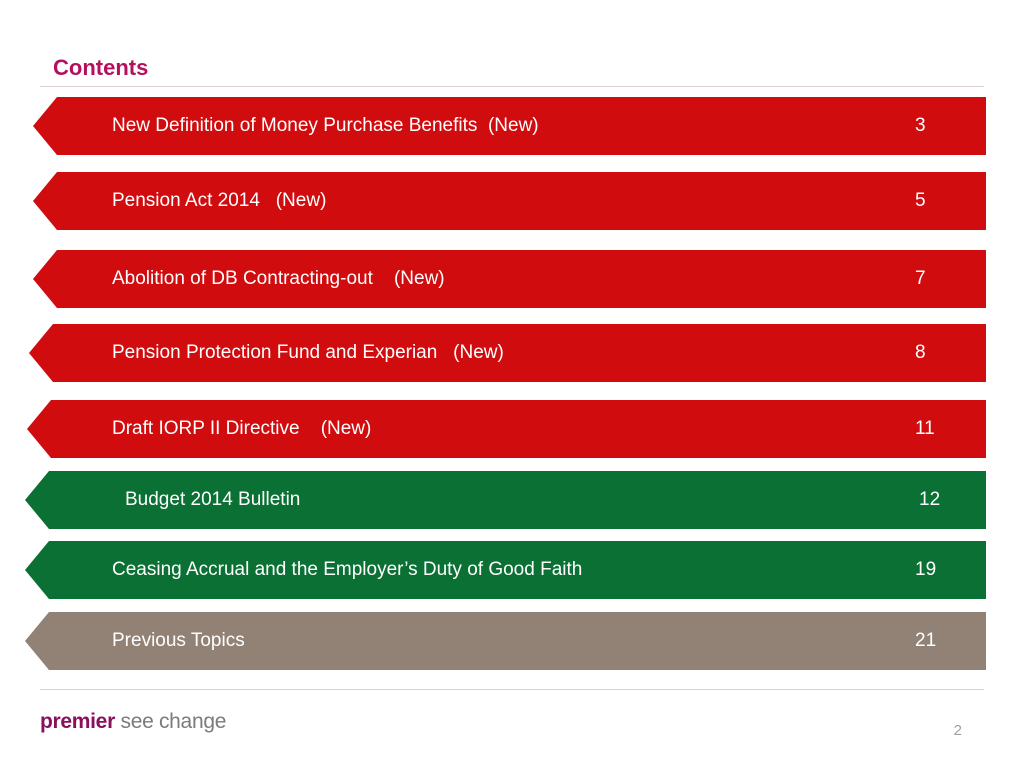  Describe the element at coordinates (512, 86) in the screenshot. I see `top-divider` at that location.